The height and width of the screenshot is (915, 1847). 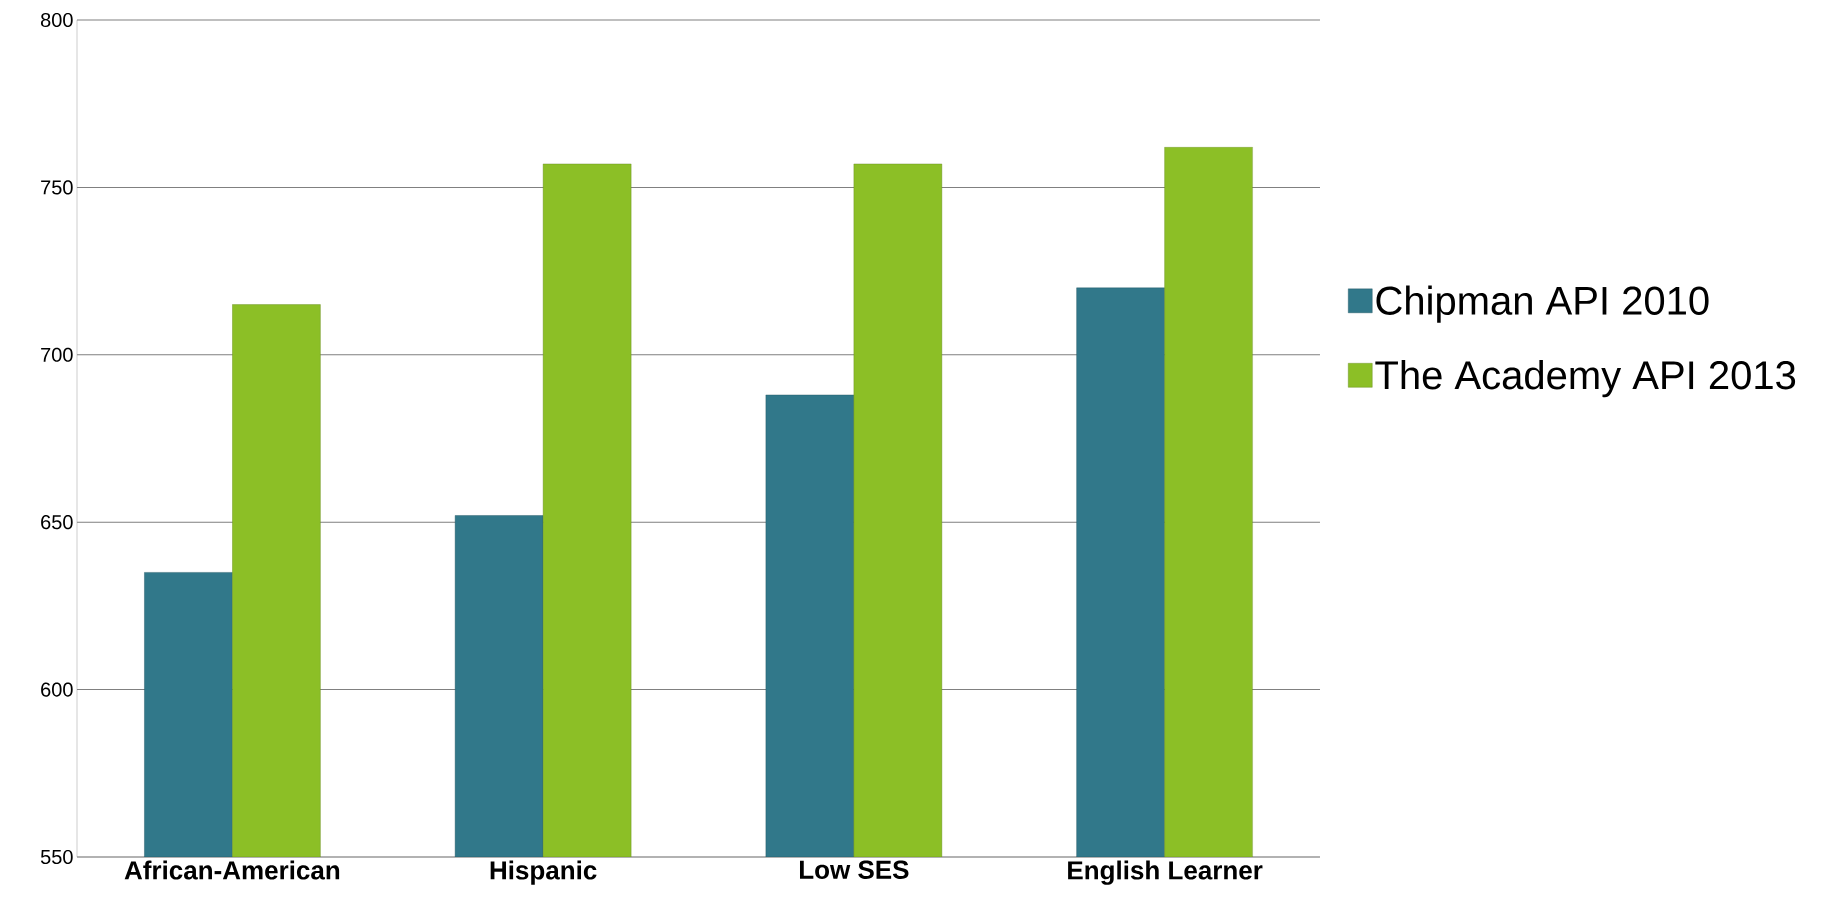 I want to click on y-tick-label: 650, so click(x=57, y=522).